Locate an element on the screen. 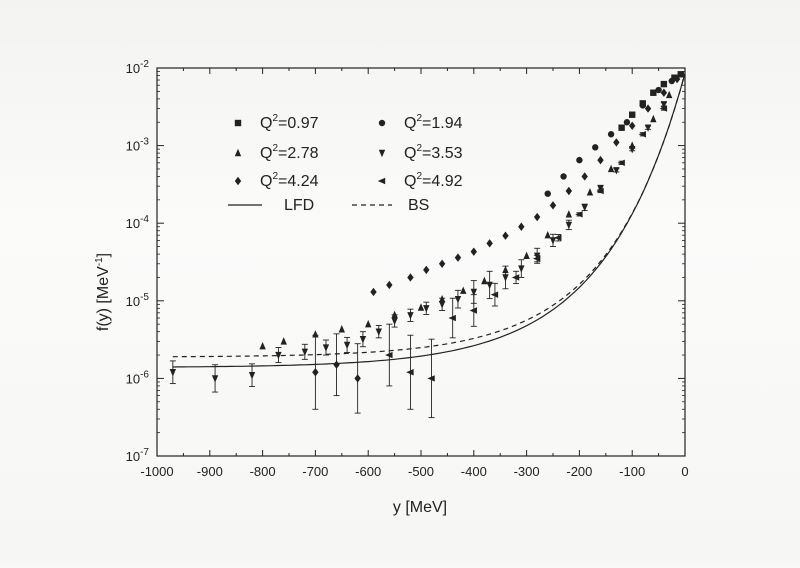  y-axis-label-sup: -1 is located at coordinates (99, 261).